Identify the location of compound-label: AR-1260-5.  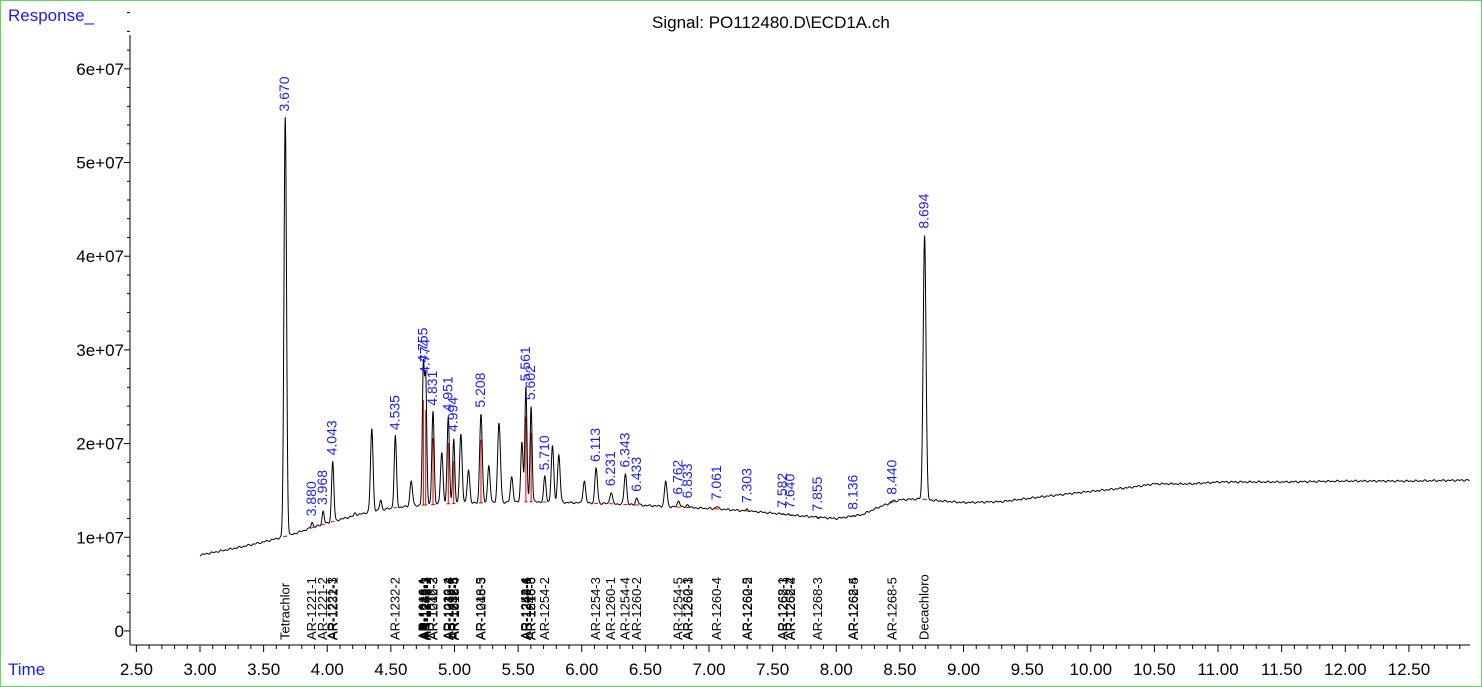
(747, 608).